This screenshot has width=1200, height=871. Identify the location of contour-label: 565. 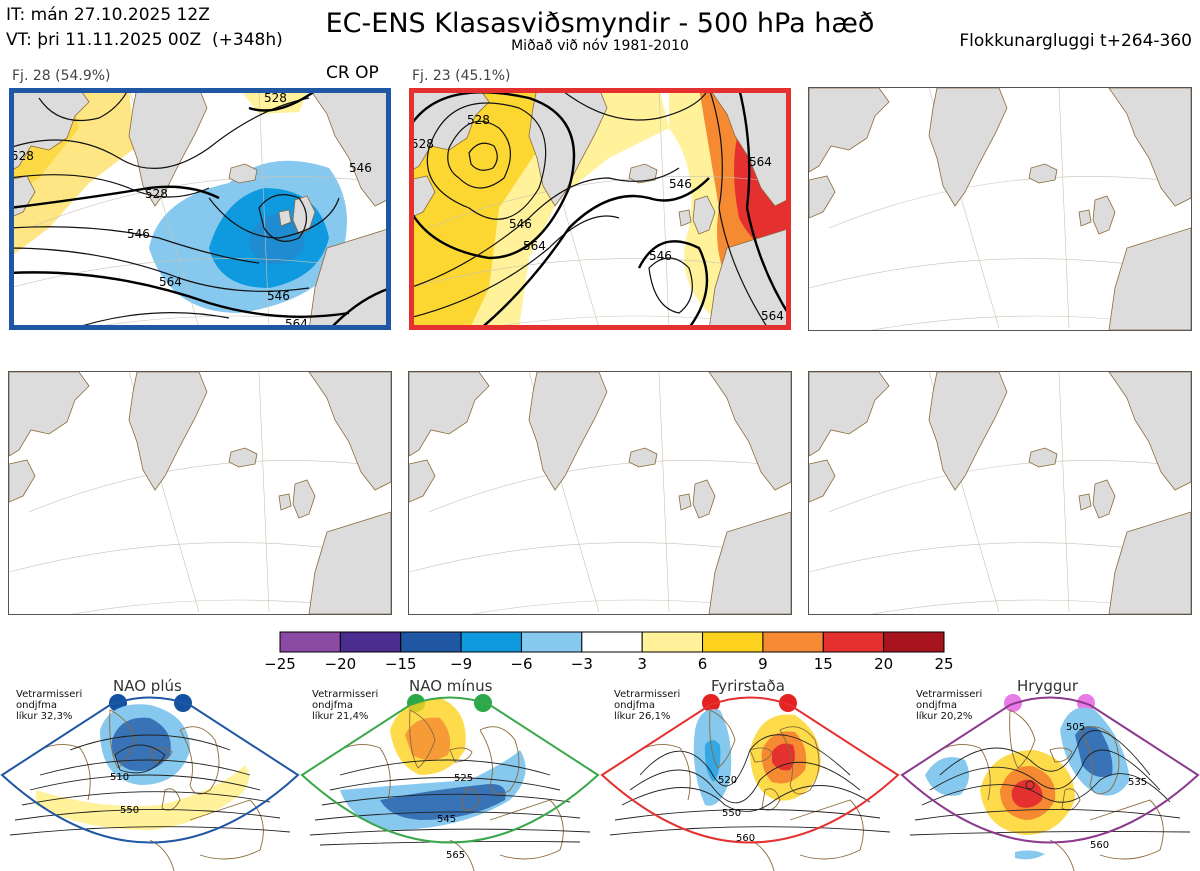
(455, 855).